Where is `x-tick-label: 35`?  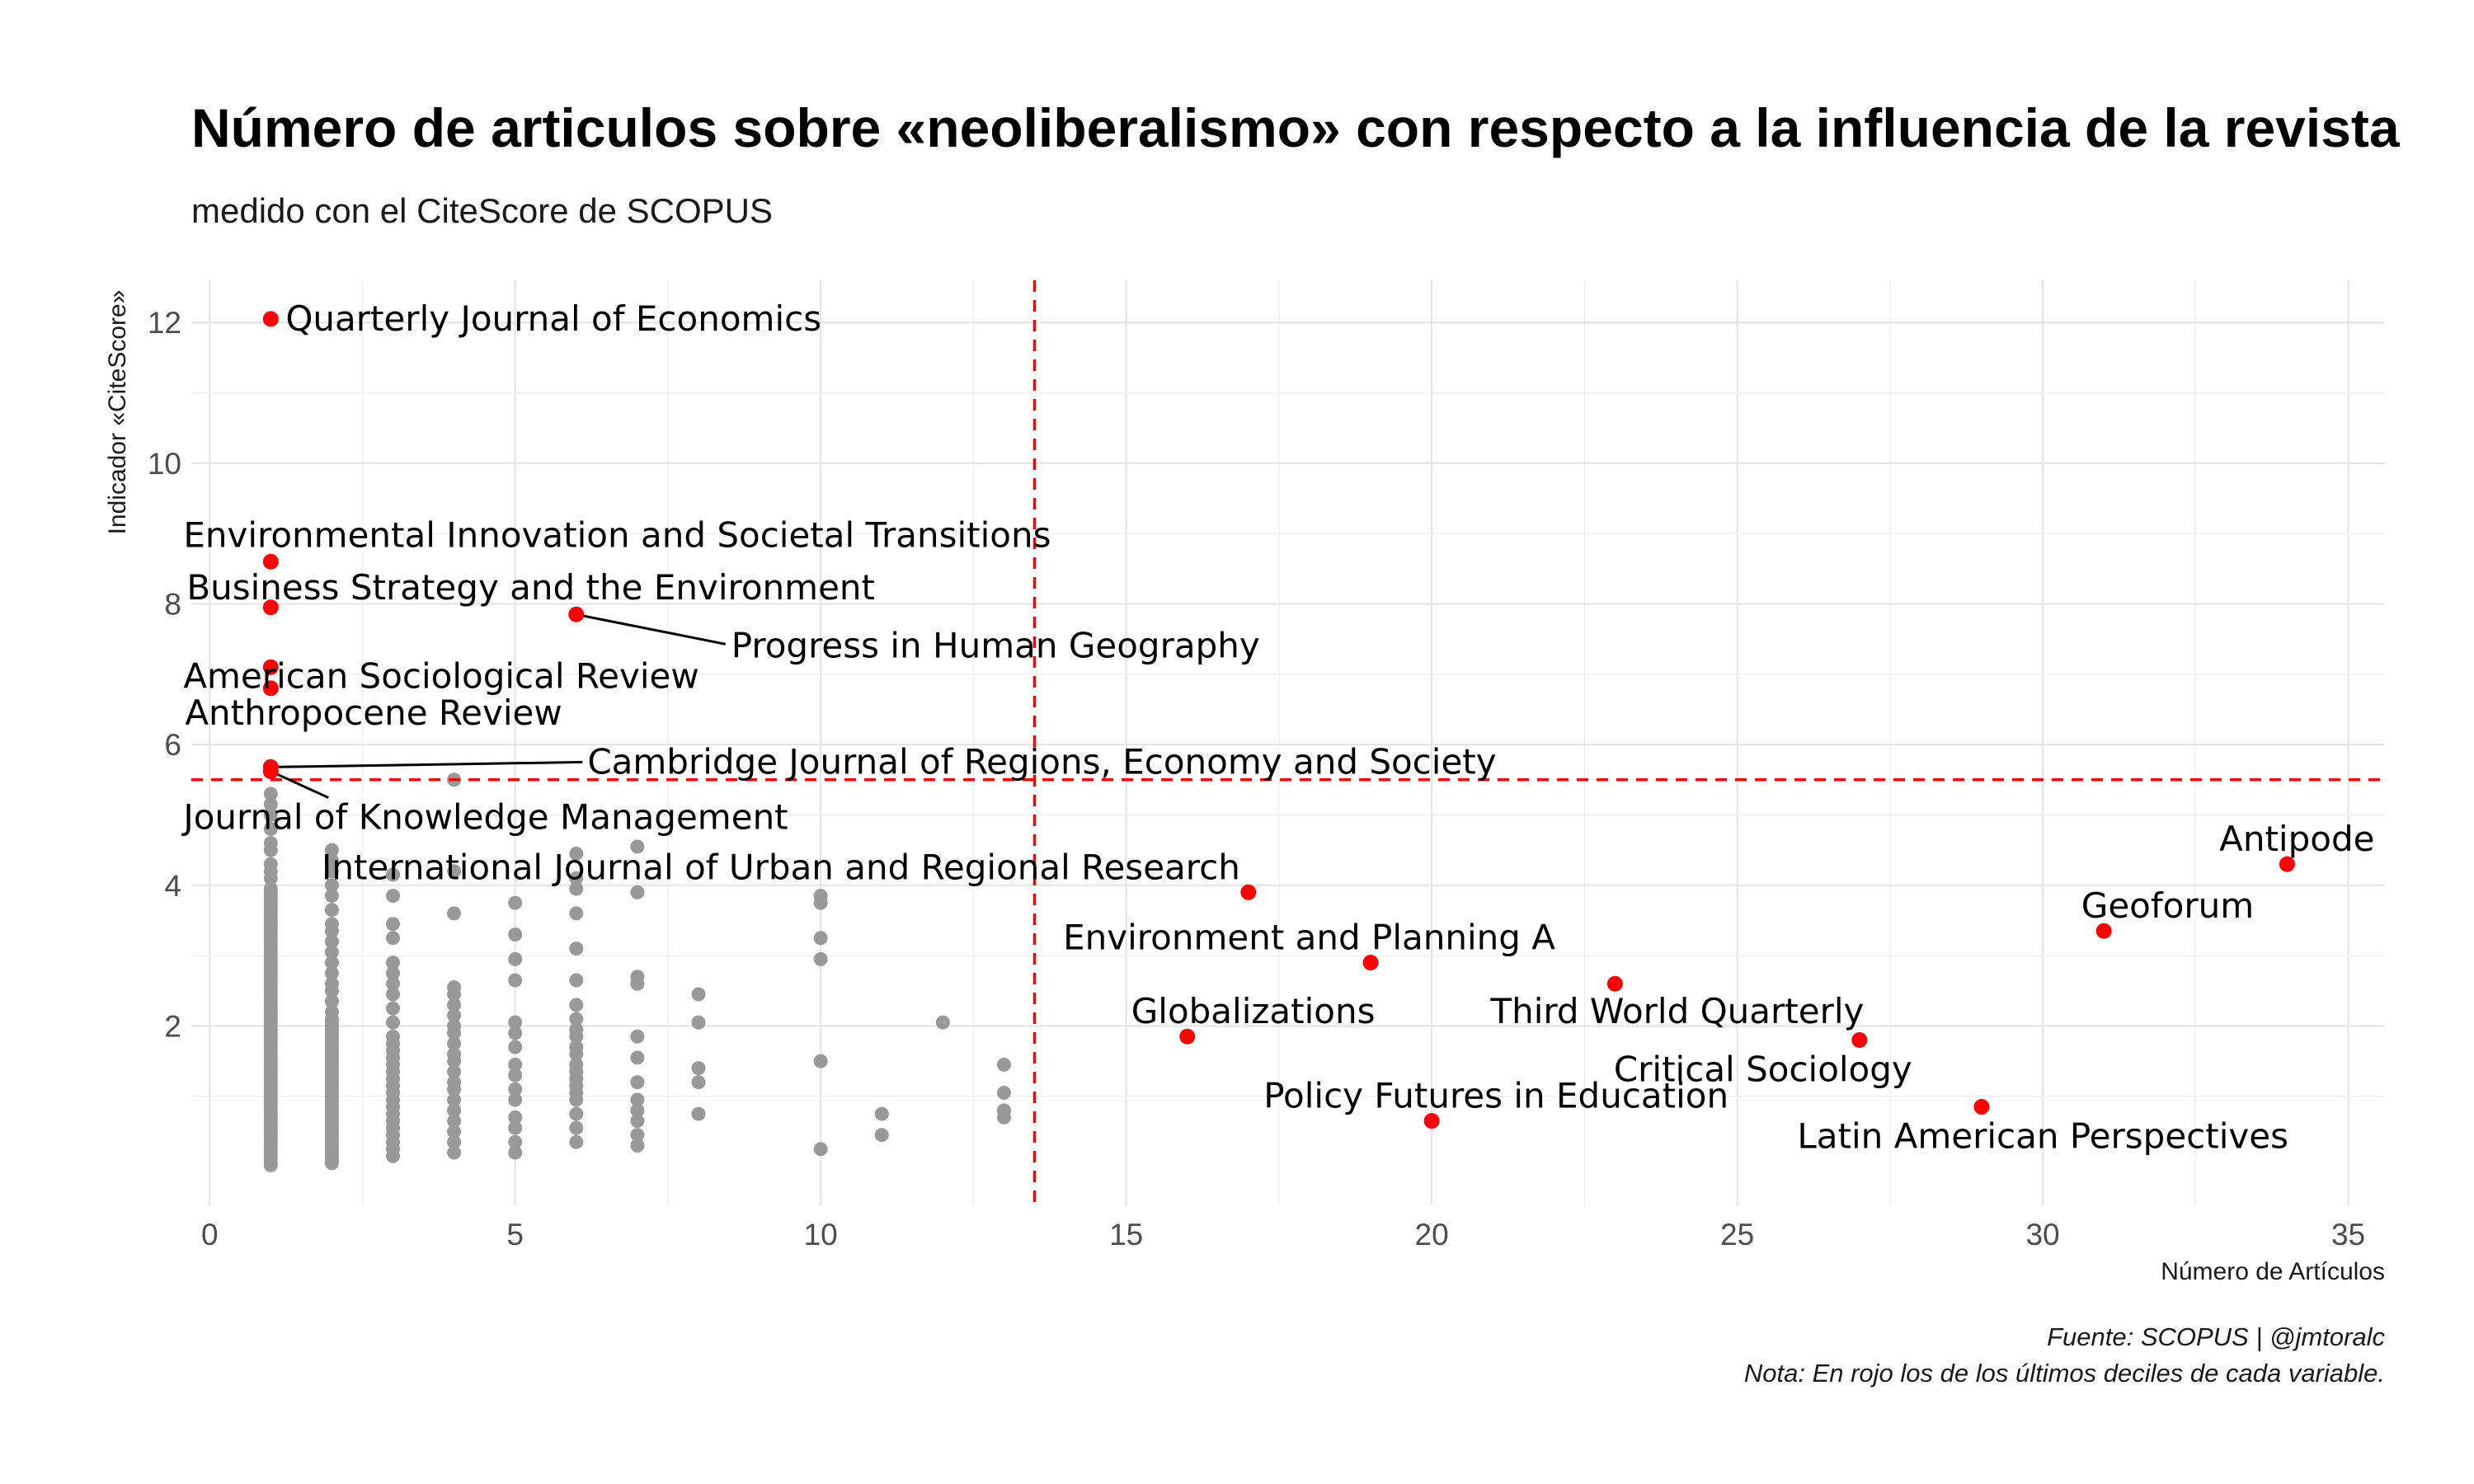
x-tick-label: 35 is located at coordinates (2348, 1235).